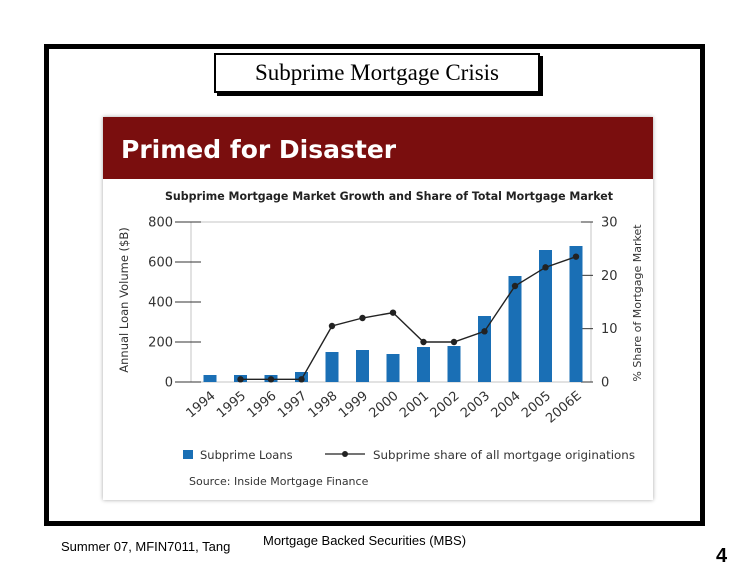  What do you see at coordinates (174, 303) in the screenshot?
I see `y-axis-ticks: 0 200 400 600 800` at bounding box center [174, 303].